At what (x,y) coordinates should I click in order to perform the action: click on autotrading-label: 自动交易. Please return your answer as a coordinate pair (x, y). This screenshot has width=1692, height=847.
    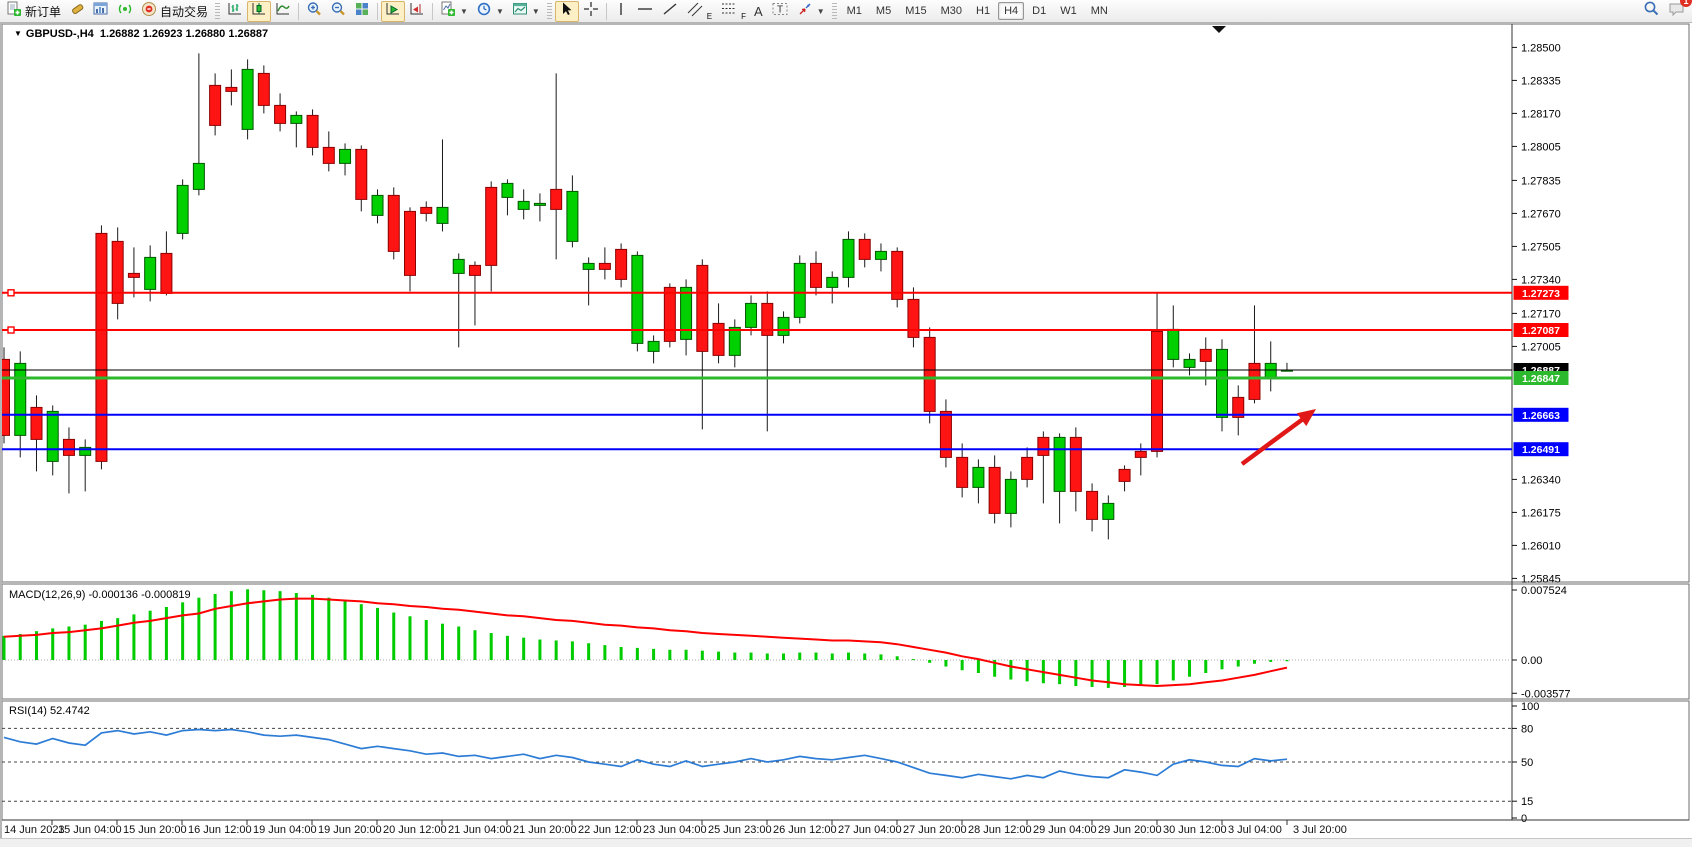
    Looking at the image, I should click on (184, 11).